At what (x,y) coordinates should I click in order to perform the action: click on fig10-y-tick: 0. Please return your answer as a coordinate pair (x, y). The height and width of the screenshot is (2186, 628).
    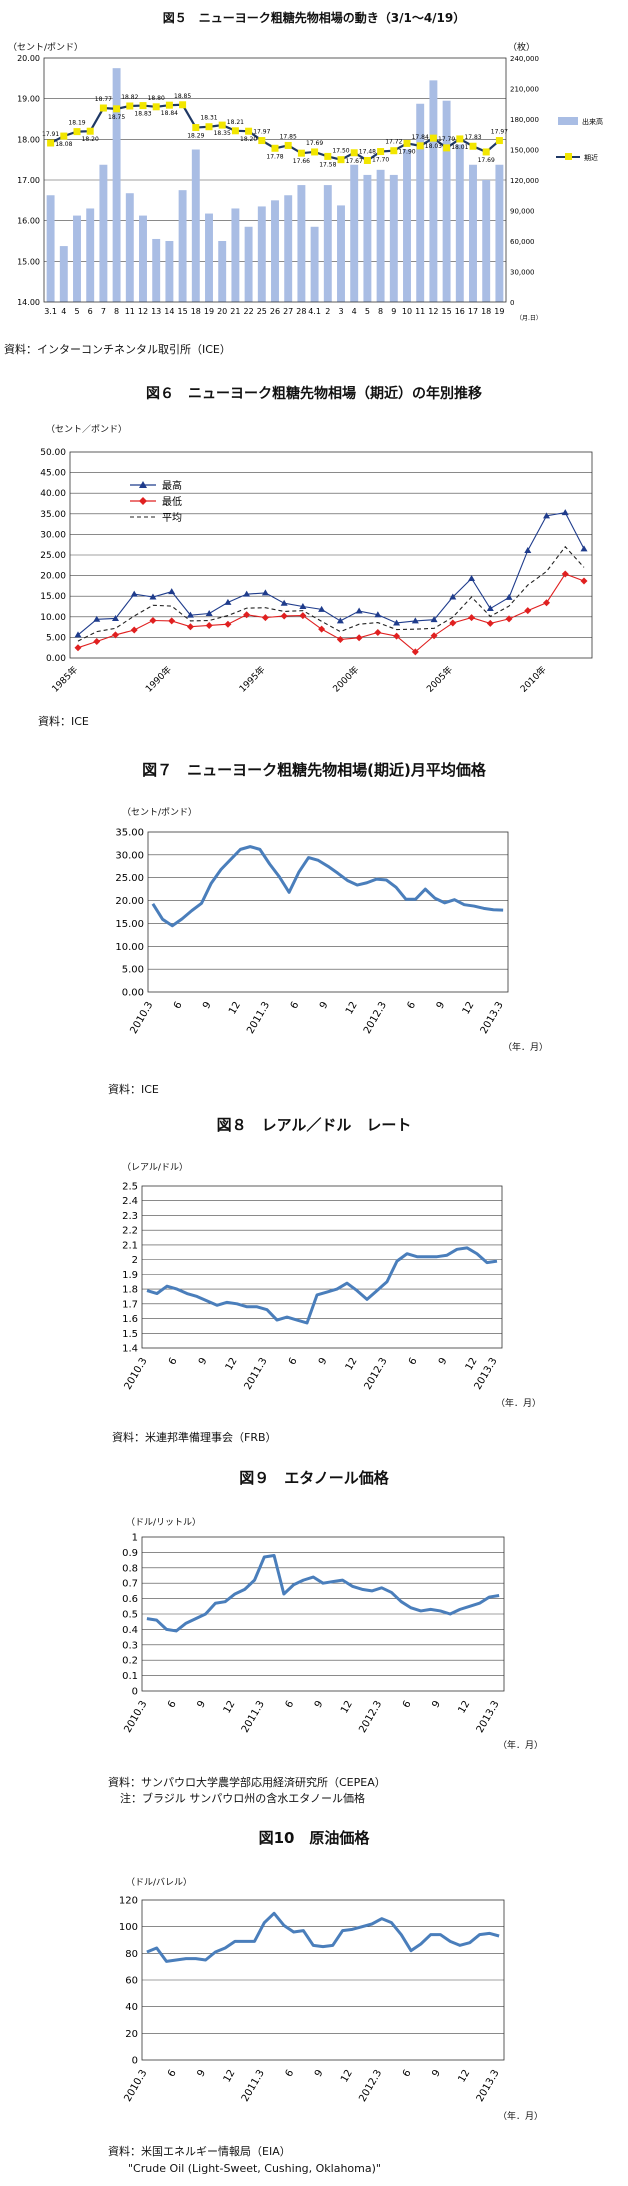
    Looking at the image, I should click on (135, 2061).